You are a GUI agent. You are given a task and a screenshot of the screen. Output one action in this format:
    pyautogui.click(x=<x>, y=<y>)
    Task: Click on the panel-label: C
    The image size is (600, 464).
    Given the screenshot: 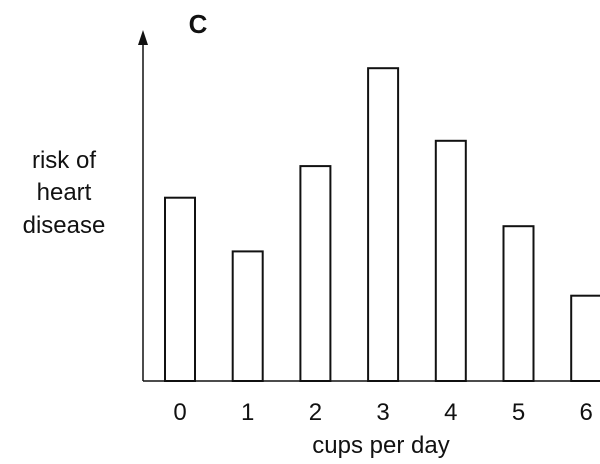 What is the action you would take?
    pyautogui.click(x=198, y=24)
    